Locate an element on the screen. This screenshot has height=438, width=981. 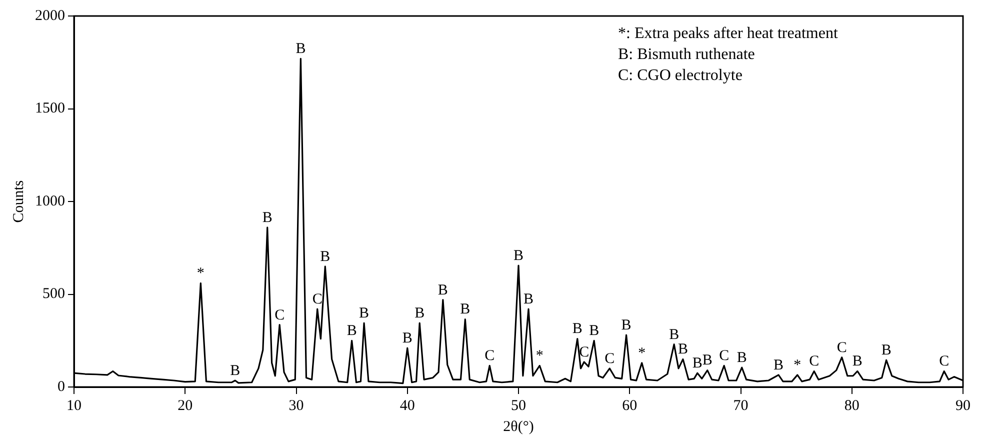
y-tick-label: 0 is located at coordinates (61, 386).